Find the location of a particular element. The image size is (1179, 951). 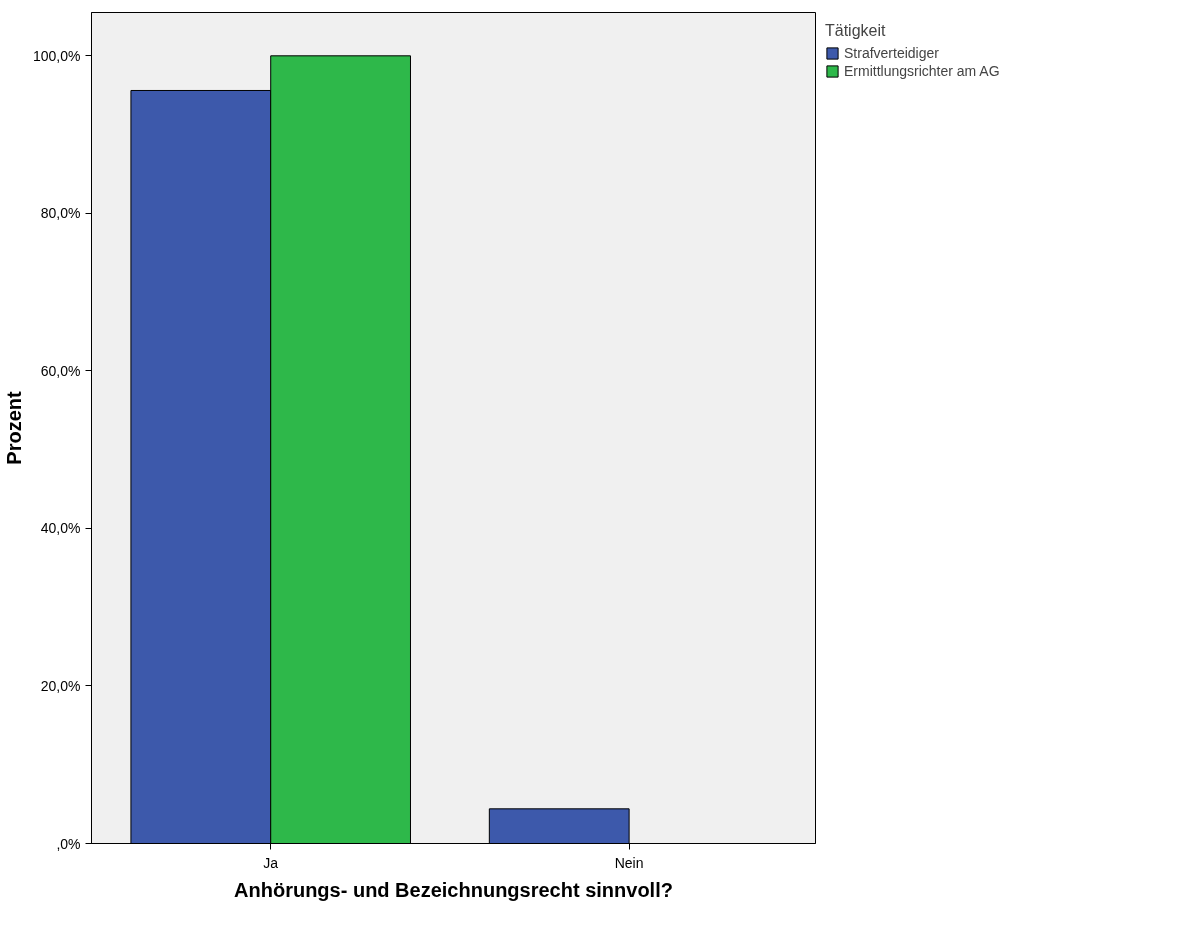

x-tick-label: Ja is located at coordinates (271, 862).